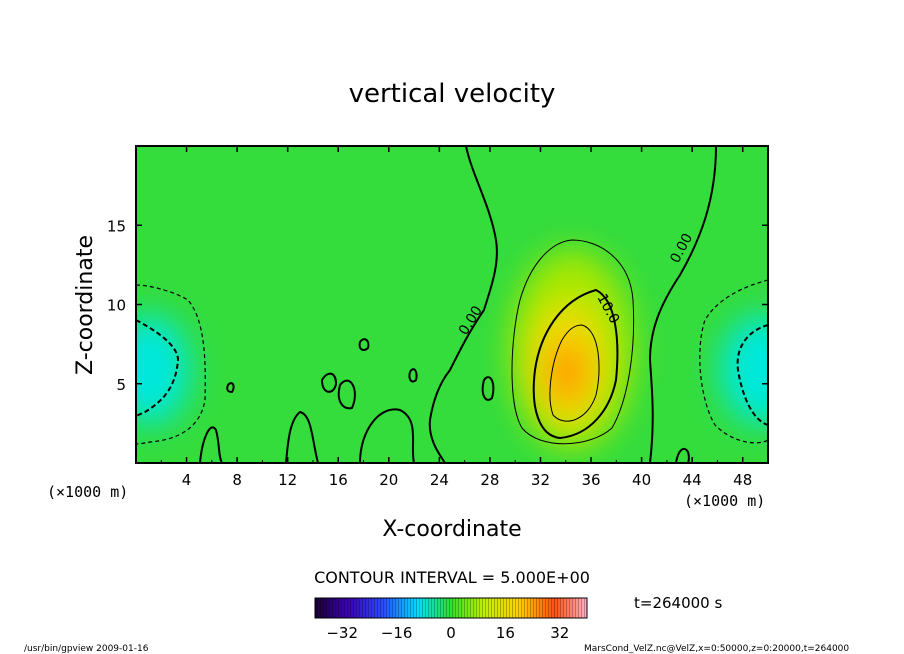  I want to click on x-tick-label: 4, so click(187, 480).